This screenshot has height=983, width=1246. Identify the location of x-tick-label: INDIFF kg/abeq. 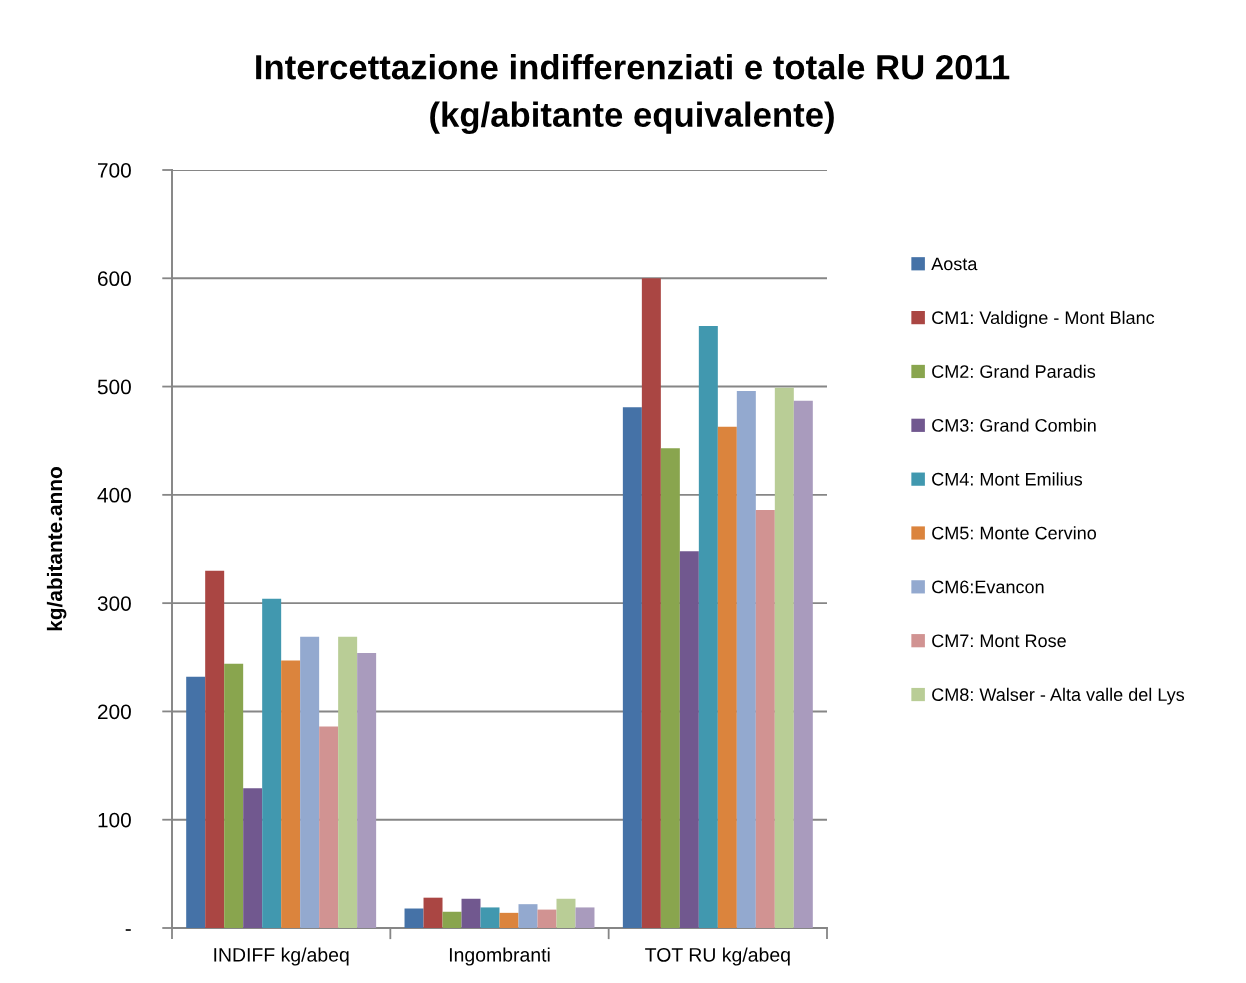
(281, 956).